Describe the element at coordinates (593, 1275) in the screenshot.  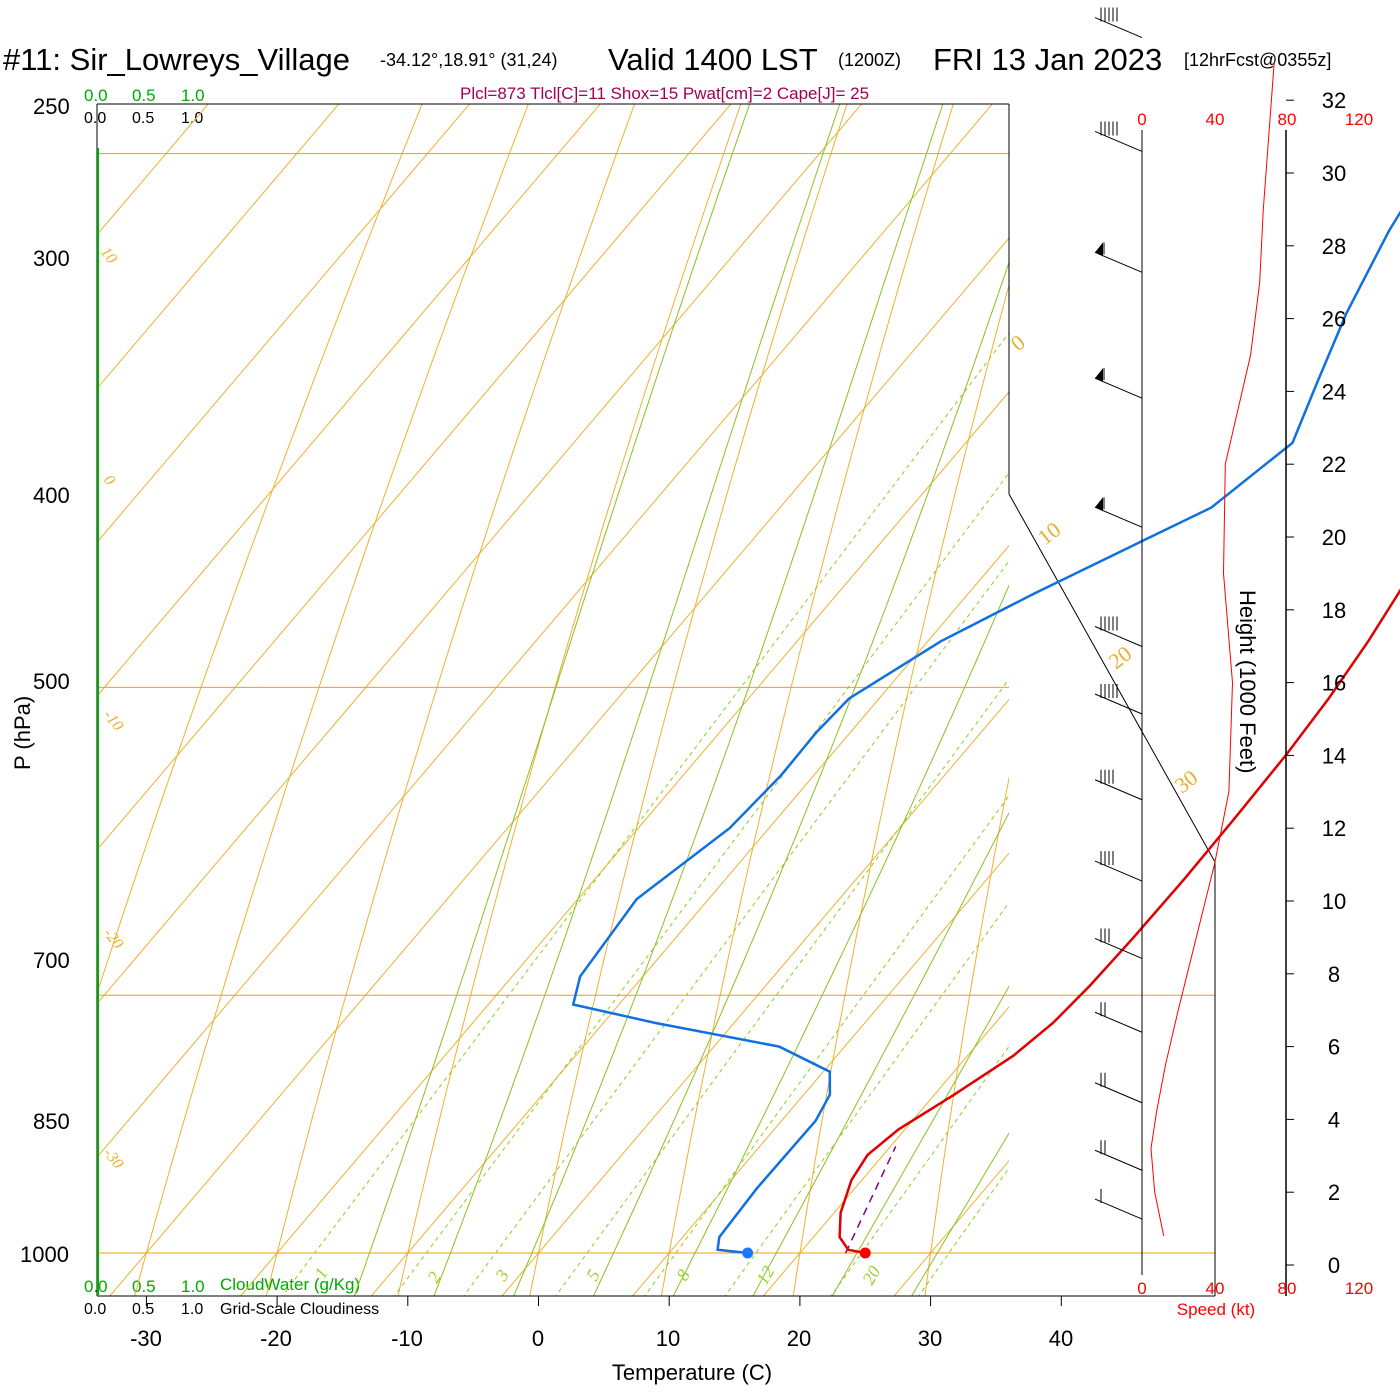
I see `mixing-ratio-label-5: 5` at that location.